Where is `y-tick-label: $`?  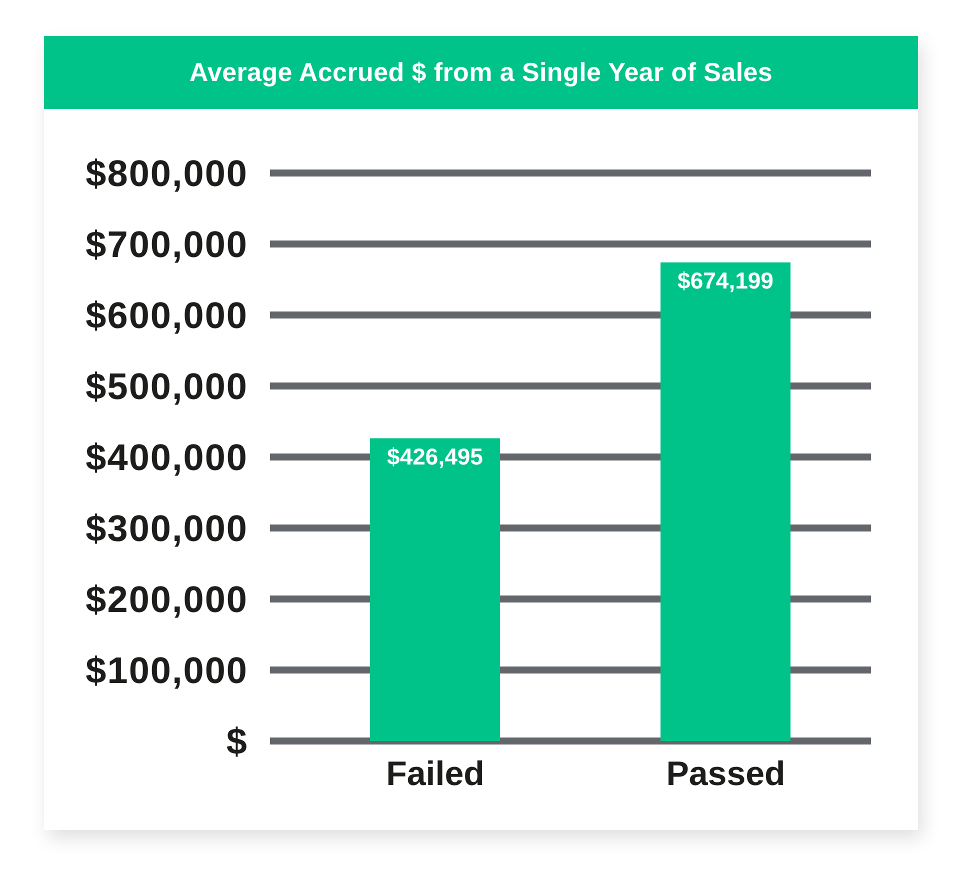 y-tick-label: $ is located at coordinates (237, 741).